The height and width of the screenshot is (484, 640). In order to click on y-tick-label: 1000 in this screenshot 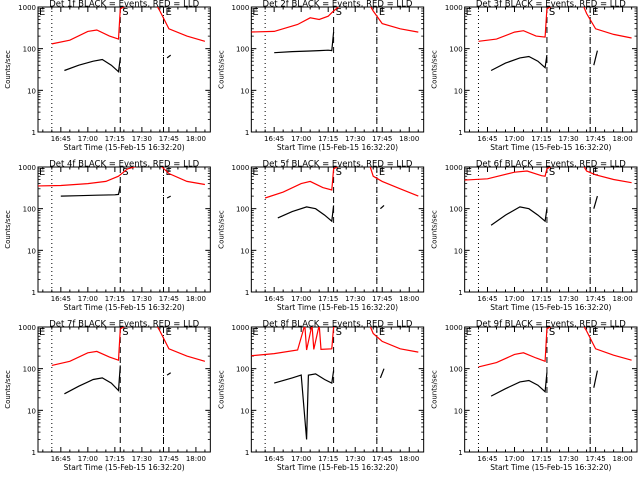, I will do `click(27, 168)`.